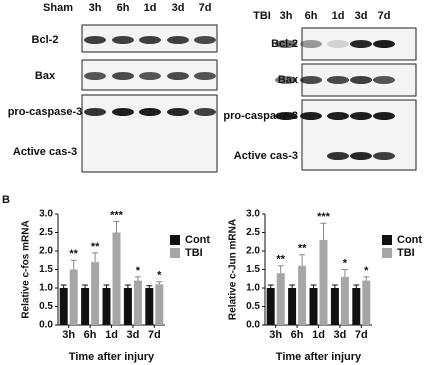  What do you see at coordinates (6, 200) in the screenshot?
I see `panel-label: B` at bounding box center [6, 200].